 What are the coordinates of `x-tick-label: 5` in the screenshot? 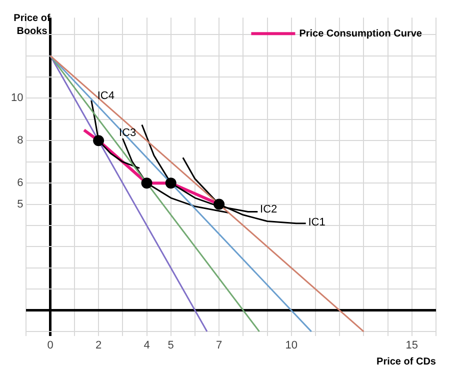 It's located at (171, 345).